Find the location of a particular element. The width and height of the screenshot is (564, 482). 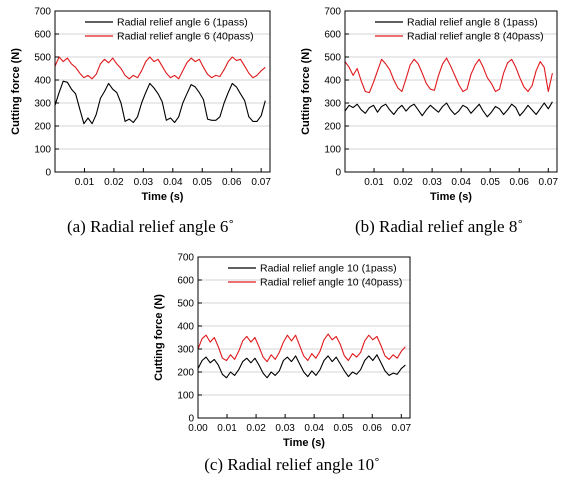

chart-b-x-tick-label: 0.01 is located at coordinates (374, 182).